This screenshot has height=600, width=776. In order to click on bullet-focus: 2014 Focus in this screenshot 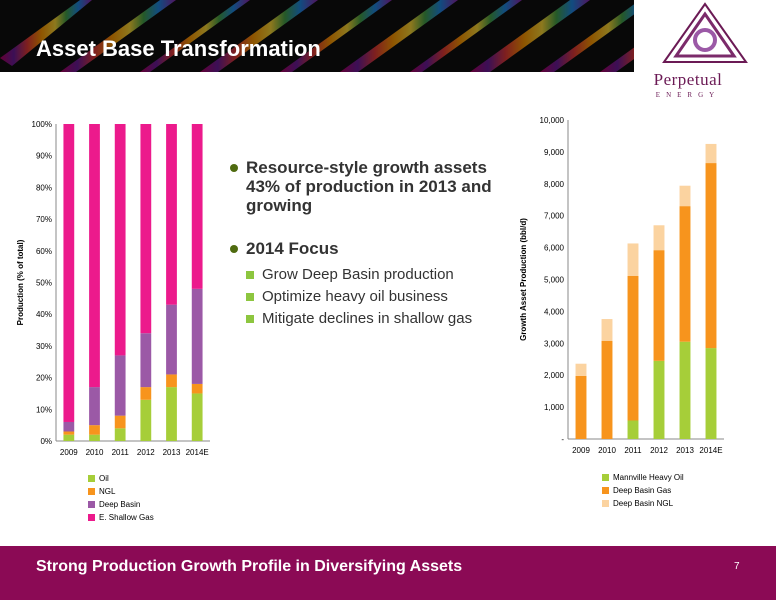, I will do `click(373, 248)`.